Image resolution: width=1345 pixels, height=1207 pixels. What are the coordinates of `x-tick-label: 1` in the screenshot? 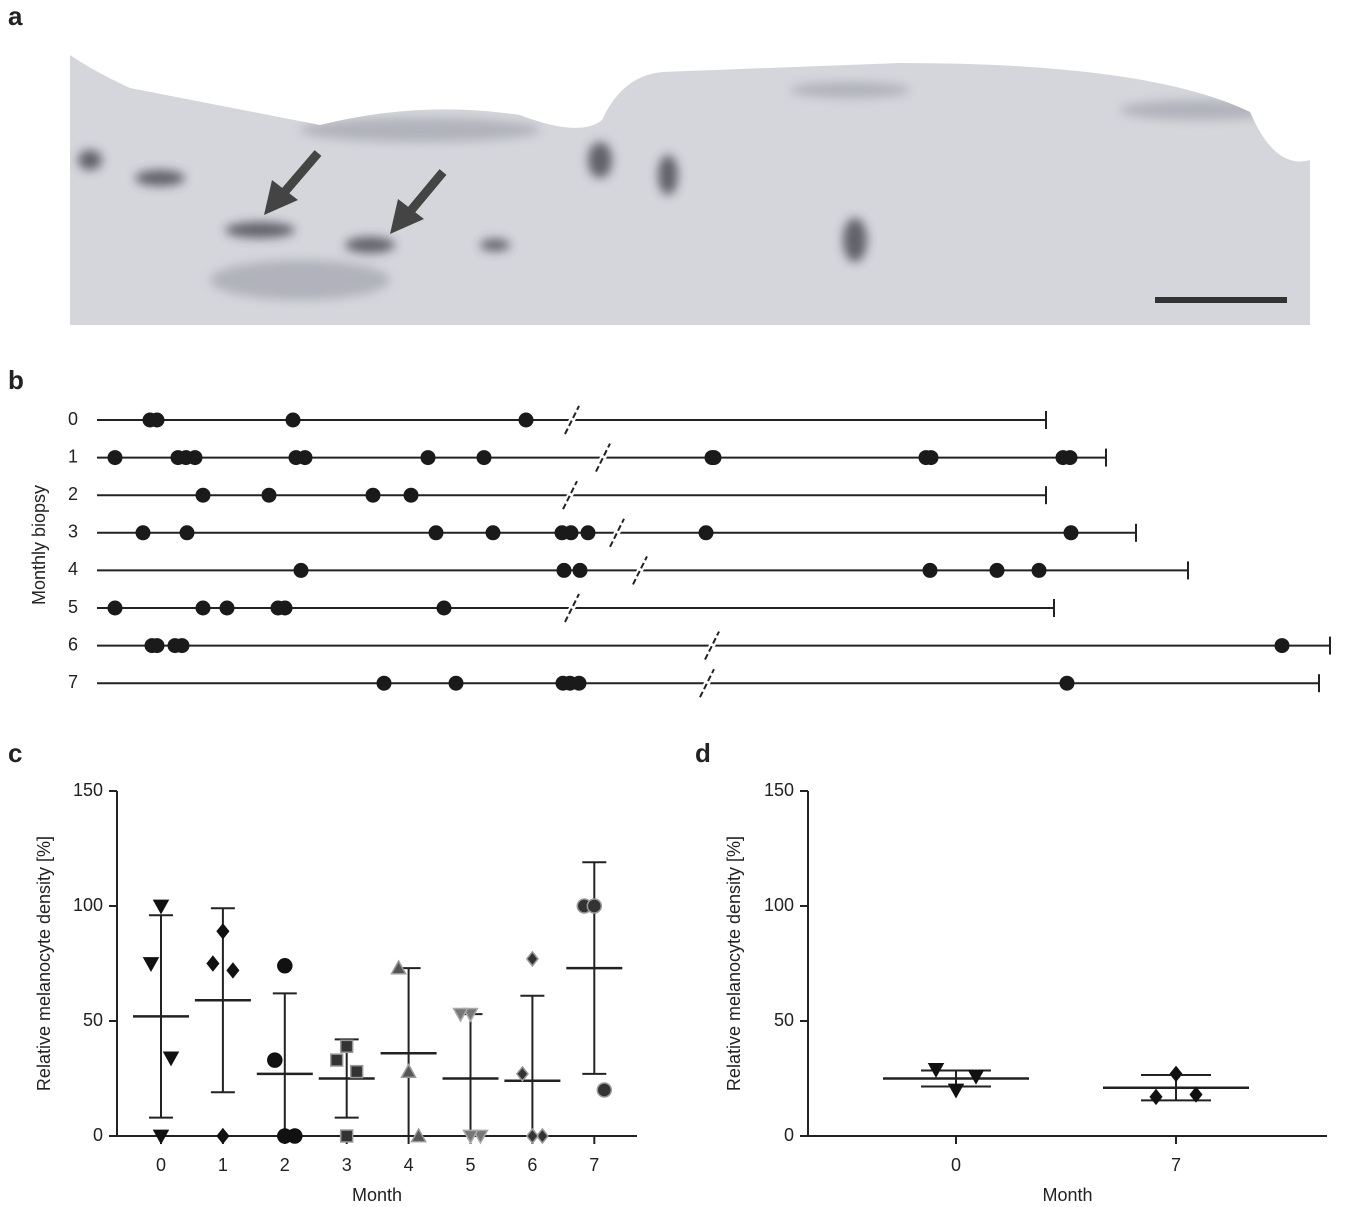 It's located at (223, 1165).